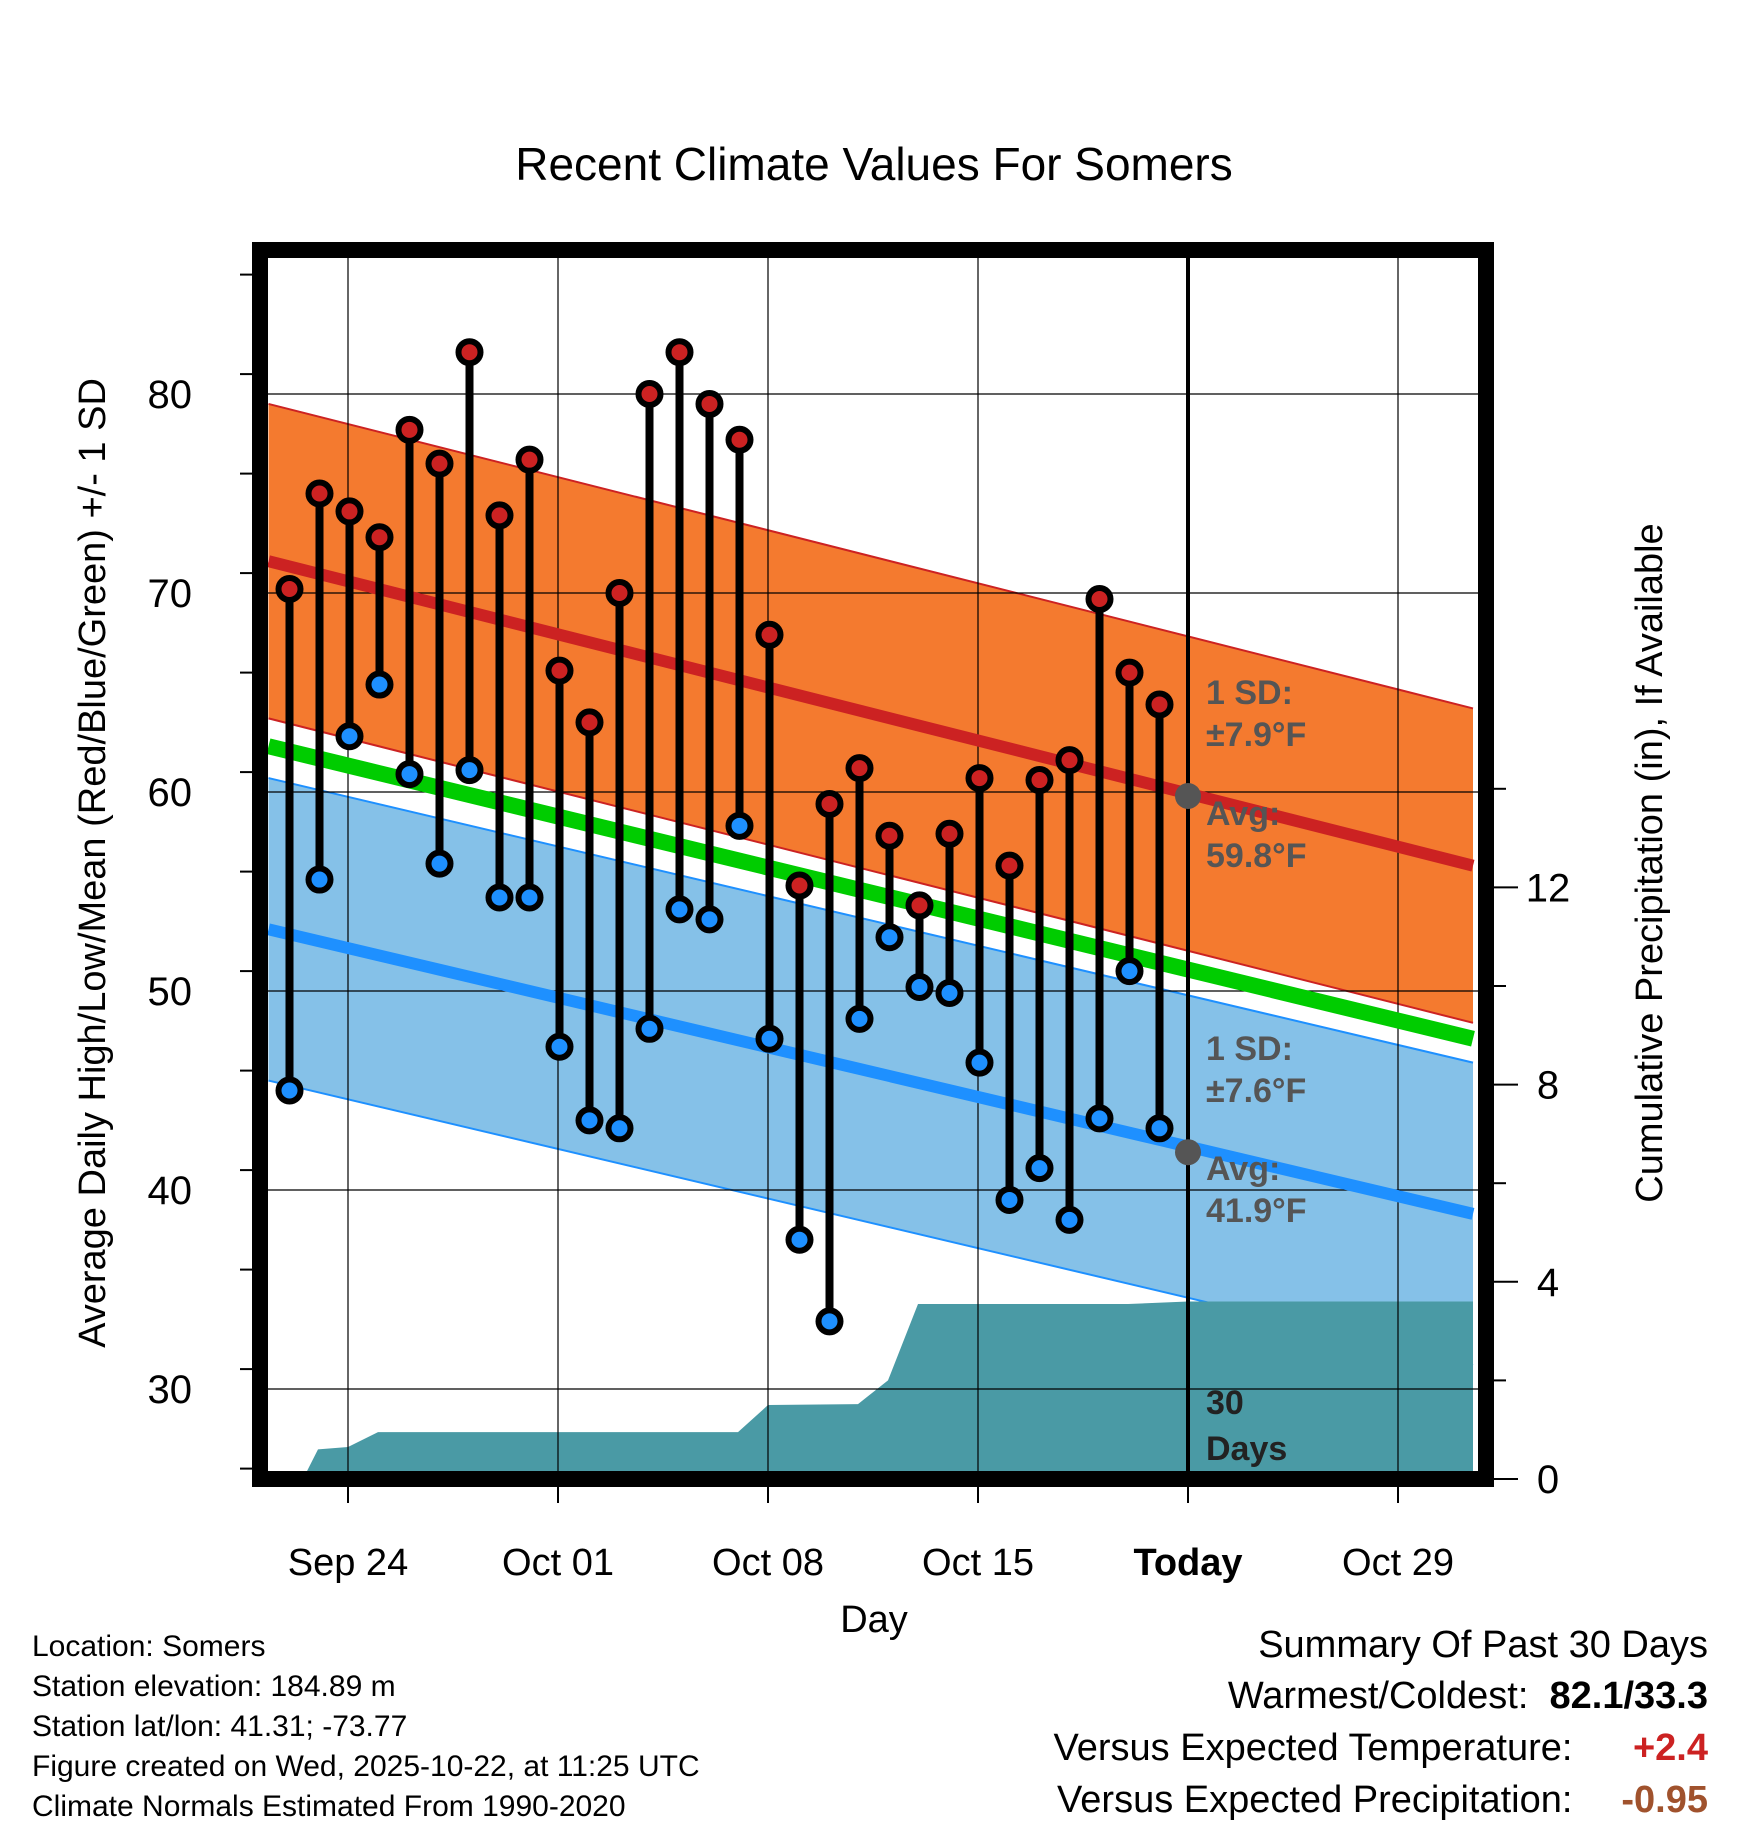 Image resolution: width=1748 pixels, height=1828 pixels. What do you see at coordinates (1628, 1696) in the screenshot?
I see `warm-cold-value: 82.1/33.3` at bounding box center [1628, 1696].